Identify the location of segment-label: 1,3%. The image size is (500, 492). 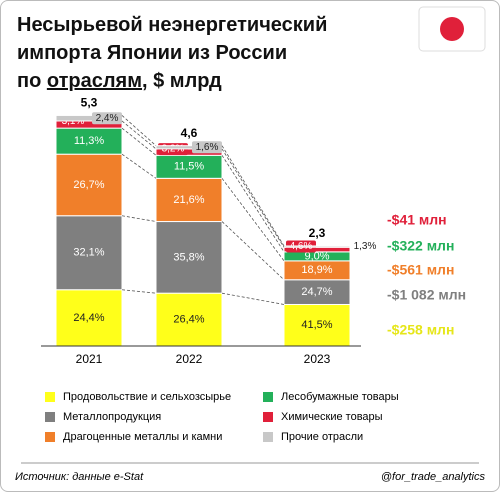
(365, 246).